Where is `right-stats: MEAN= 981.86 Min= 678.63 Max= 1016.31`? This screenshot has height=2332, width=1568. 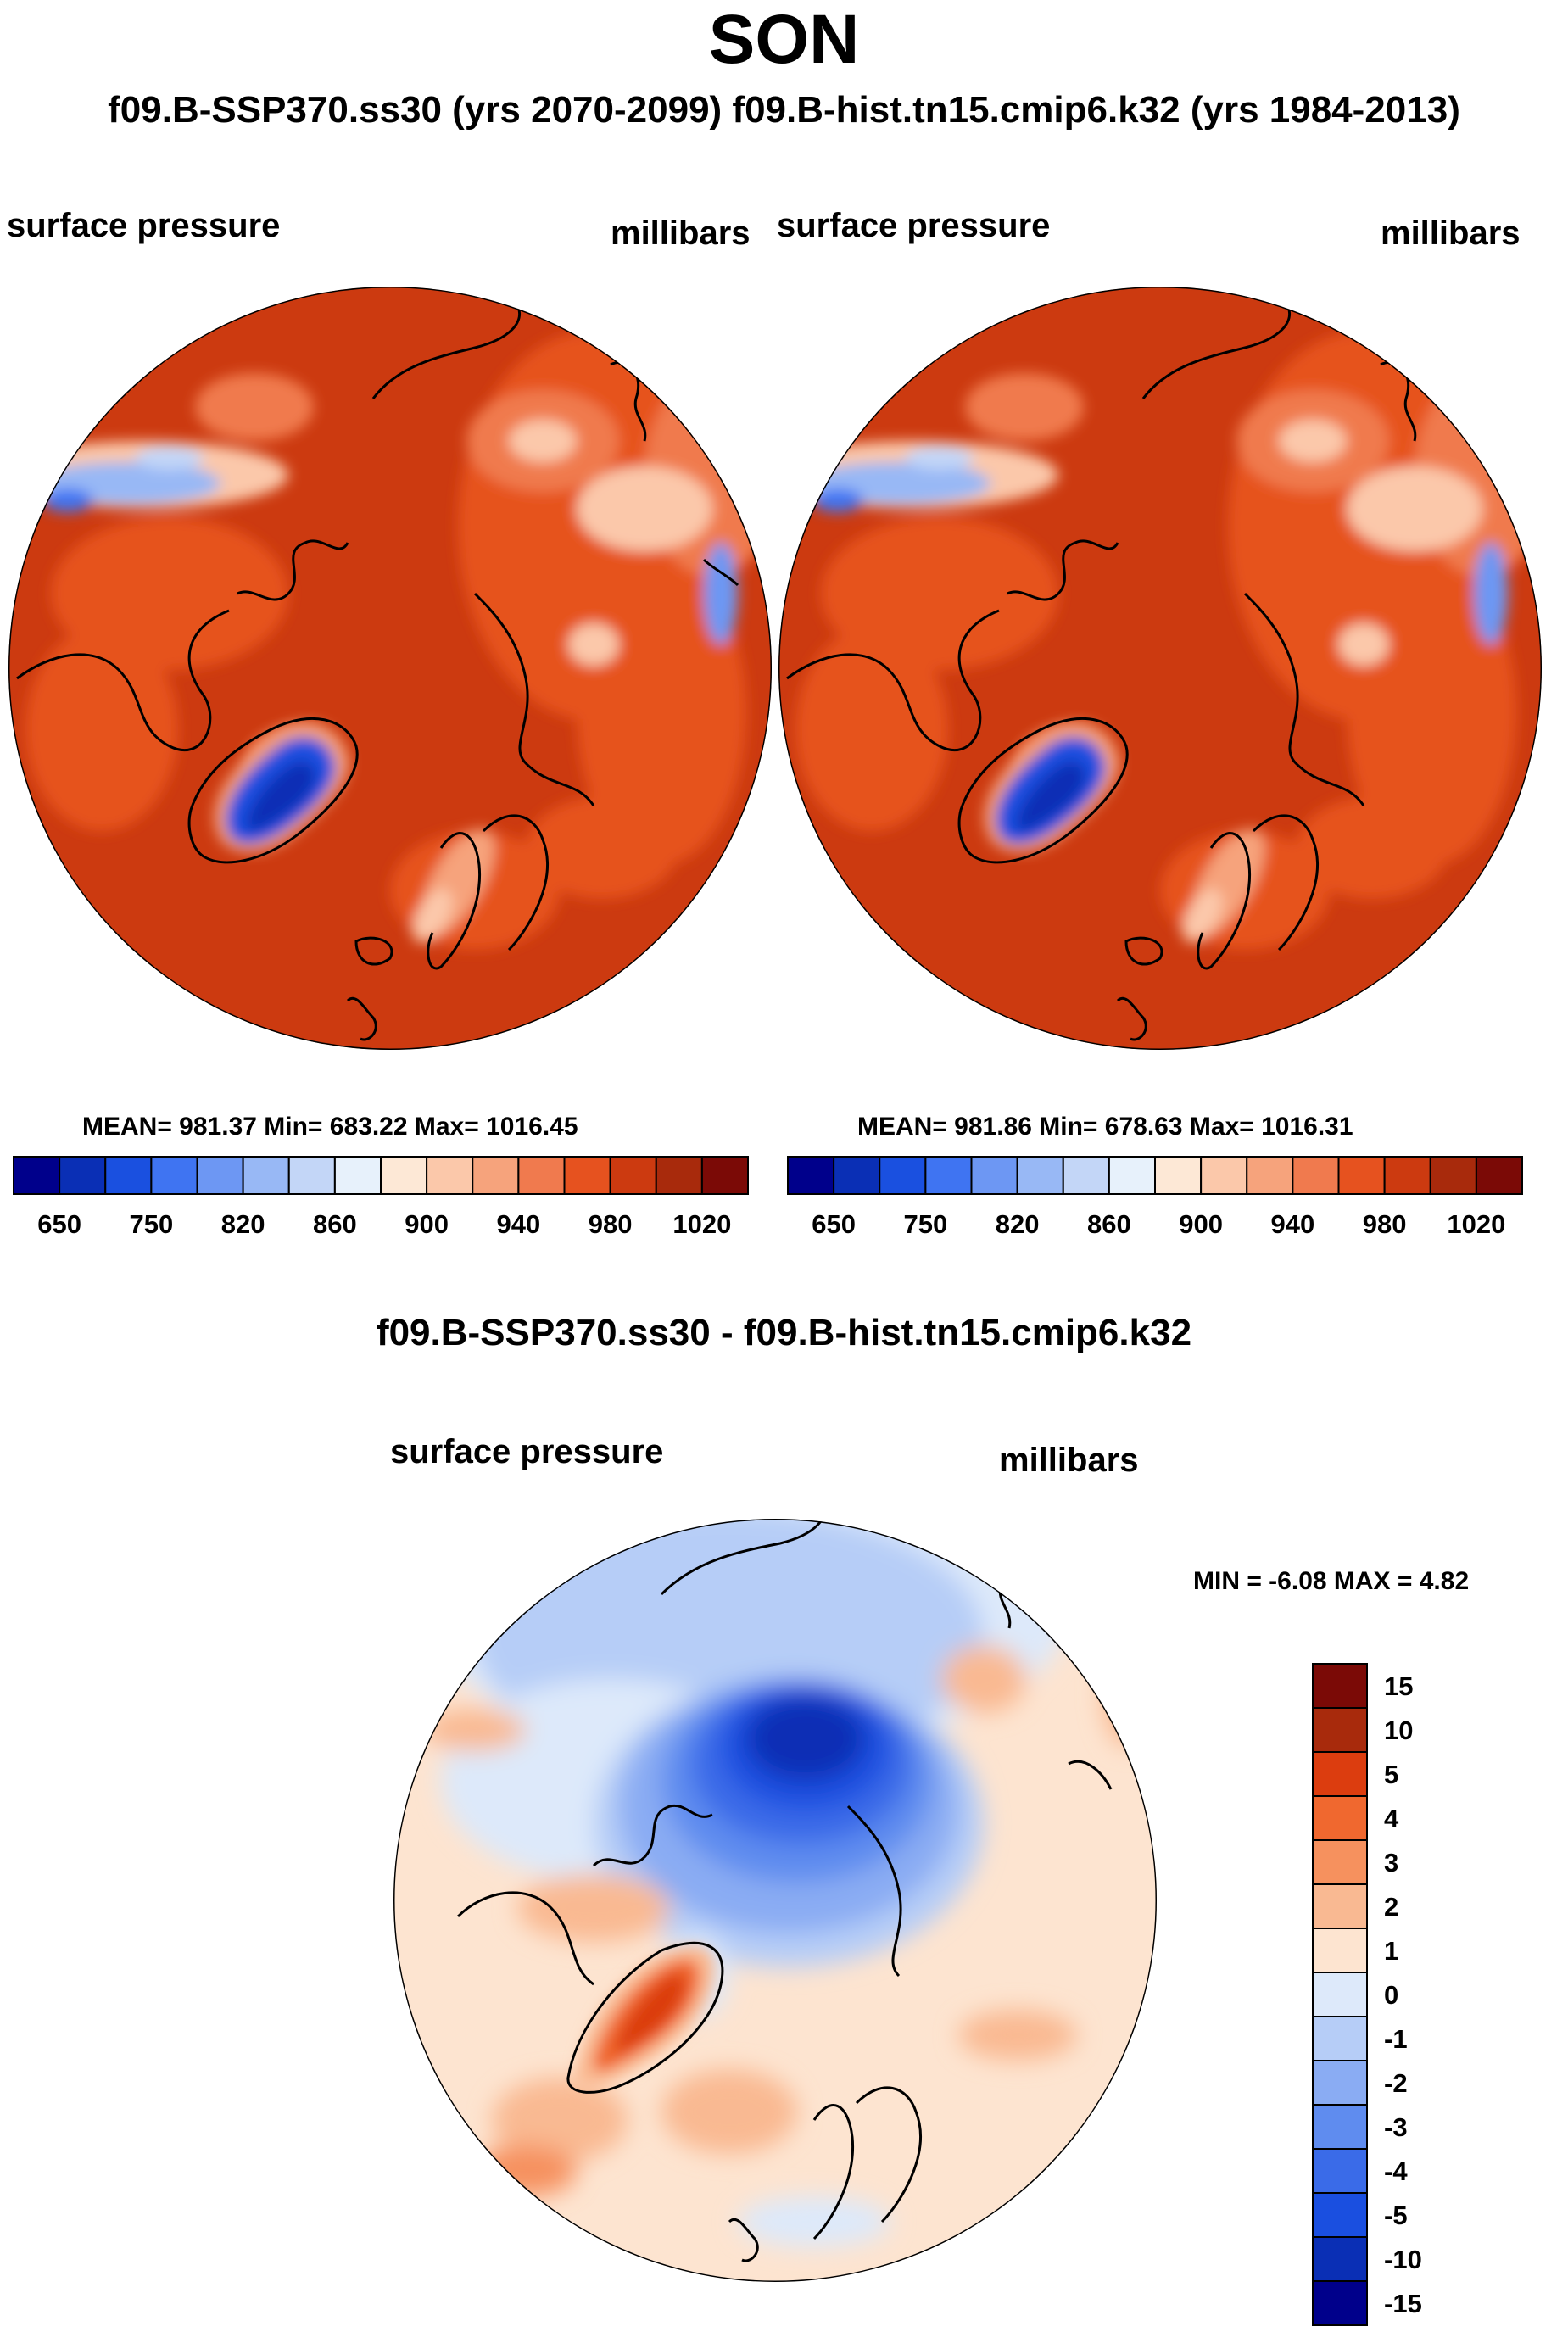 right-stats: MEAN= 981.86 Min= 678.63 Max= 1016.31 is located at coordinates (1105, 1127).